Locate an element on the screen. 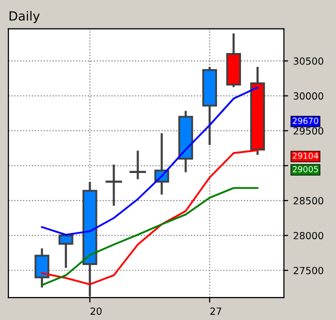 The width and height of the screenshot is (336, 320). x-tick-label: 20 is located at coordinates (96, 311).